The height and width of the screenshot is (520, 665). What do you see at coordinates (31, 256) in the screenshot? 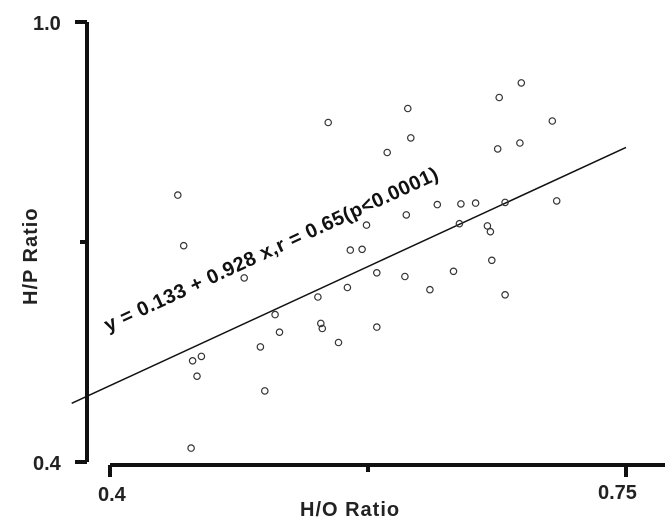
I see `y-axis-label: H/P Ratio` at bounding box center [31, 256].